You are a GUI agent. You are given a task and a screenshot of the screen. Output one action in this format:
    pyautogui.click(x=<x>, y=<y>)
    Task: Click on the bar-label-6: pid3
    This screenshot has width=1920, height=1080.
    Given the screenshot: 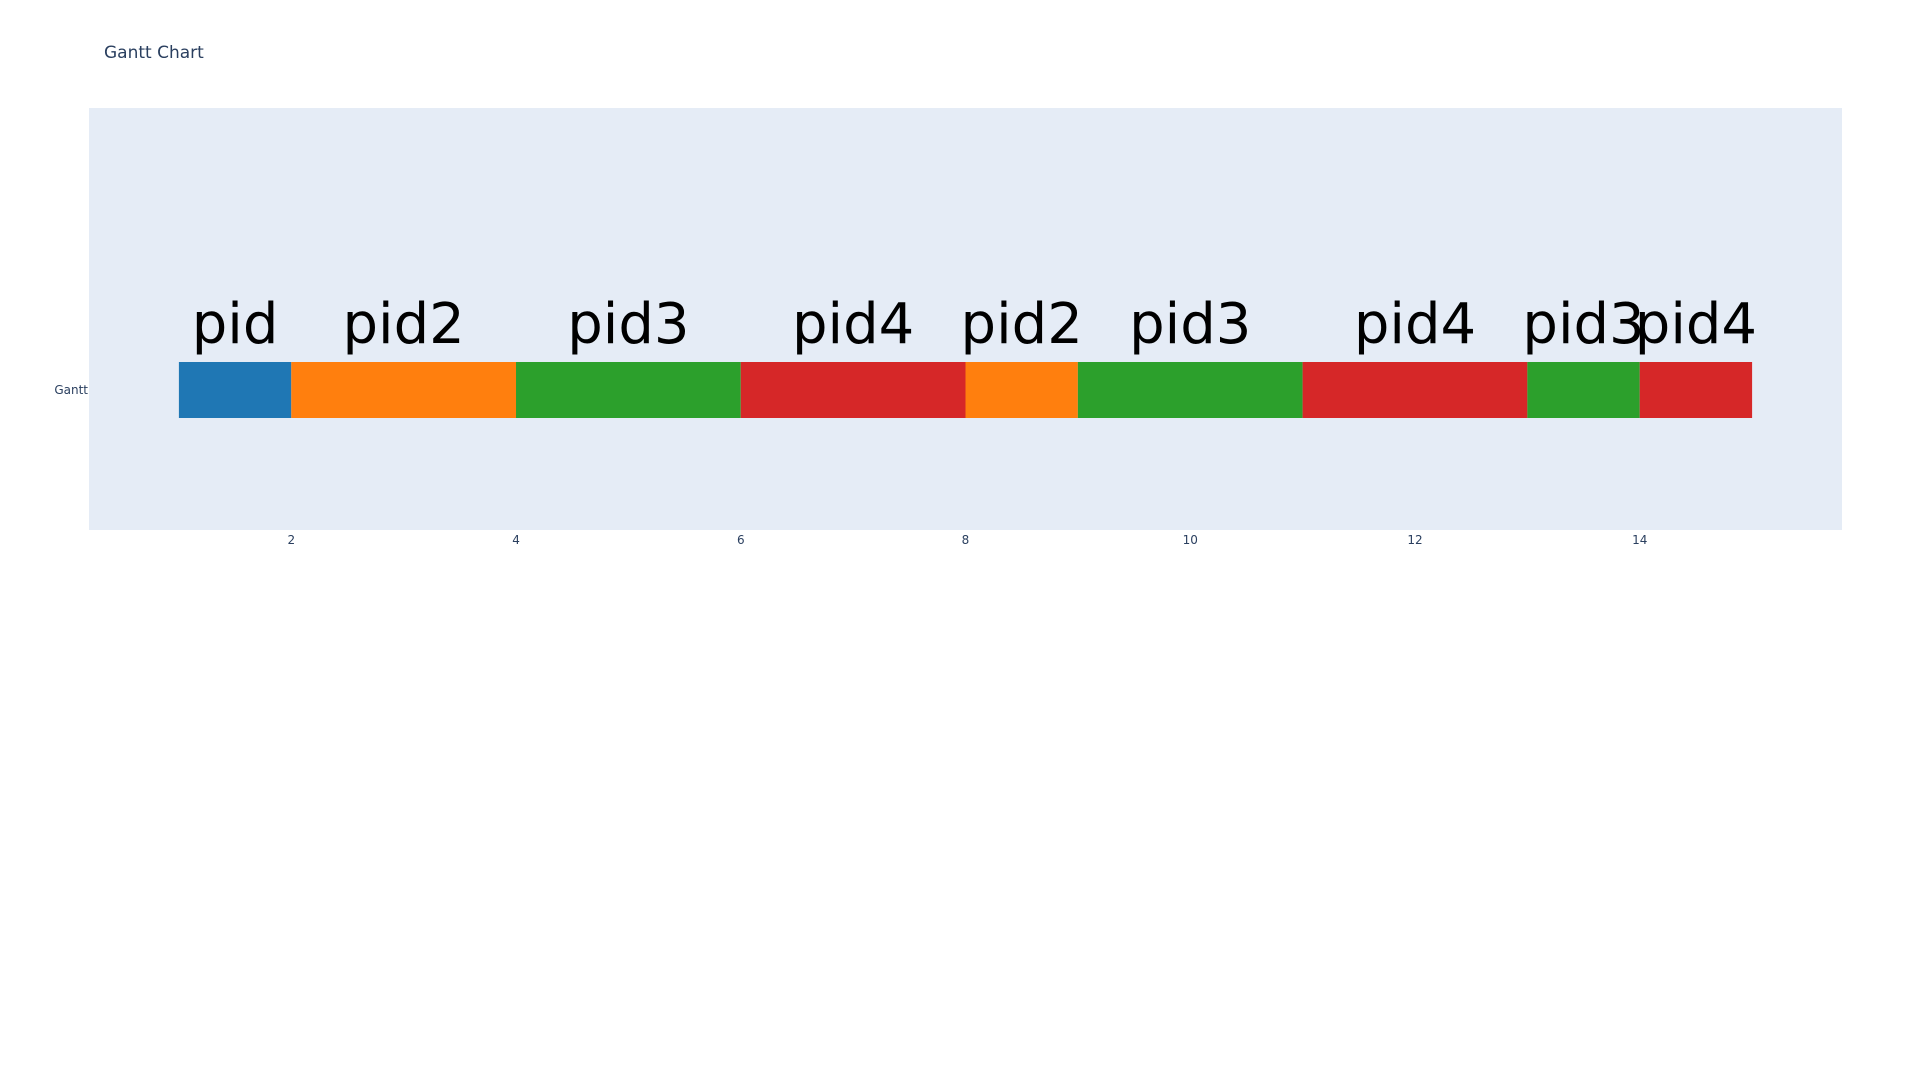 What is the action you would take?
    pyautogui.click(x=1190, y=324)
    